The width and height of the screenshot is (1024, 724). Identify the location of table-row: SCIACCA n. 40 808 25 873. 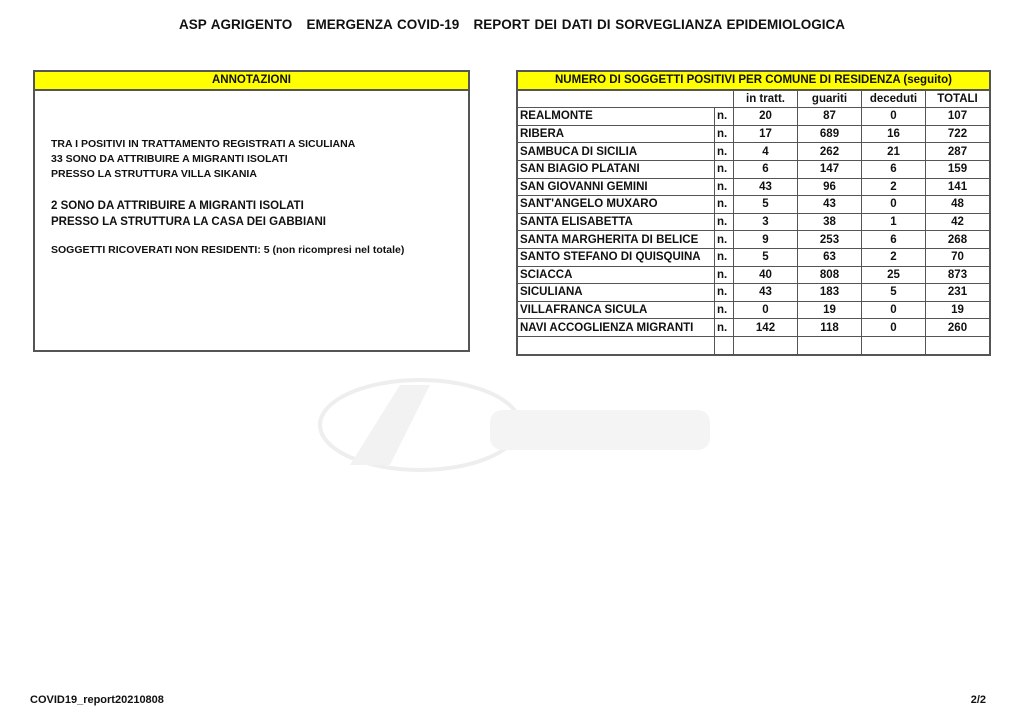
(753, 275).